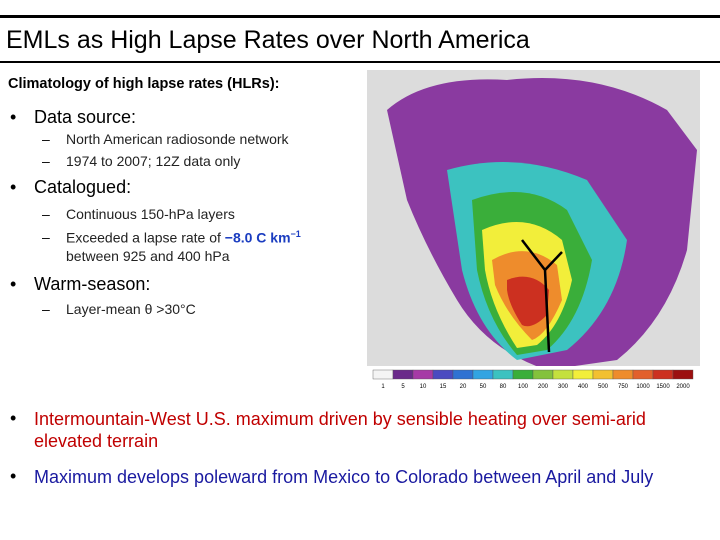  What do you see at coordinates (360, 62) in the screenshot?
I see `title-rule` at bounding box center [360, 62].